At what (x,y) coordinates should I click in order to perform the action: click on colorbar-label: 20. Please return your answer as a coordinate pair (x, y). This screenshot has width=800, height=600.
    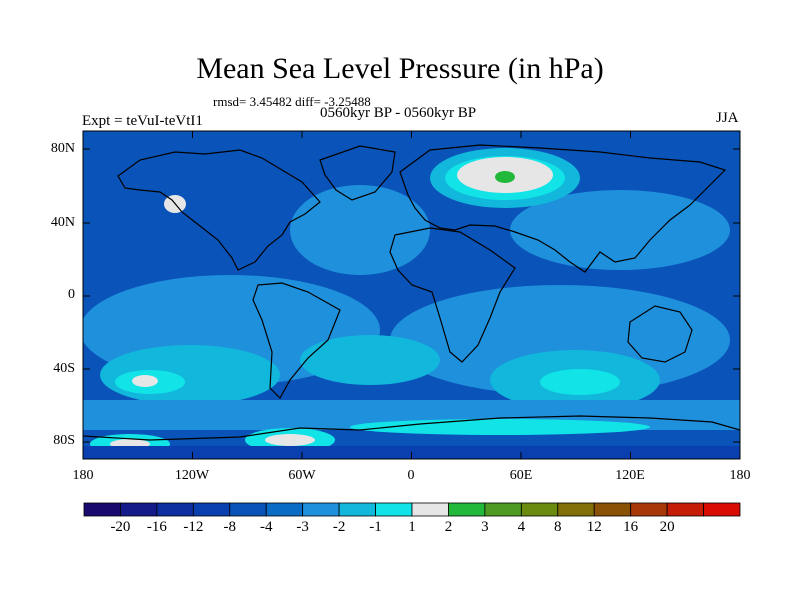
    Looking at the image, I should click on (667, 527).